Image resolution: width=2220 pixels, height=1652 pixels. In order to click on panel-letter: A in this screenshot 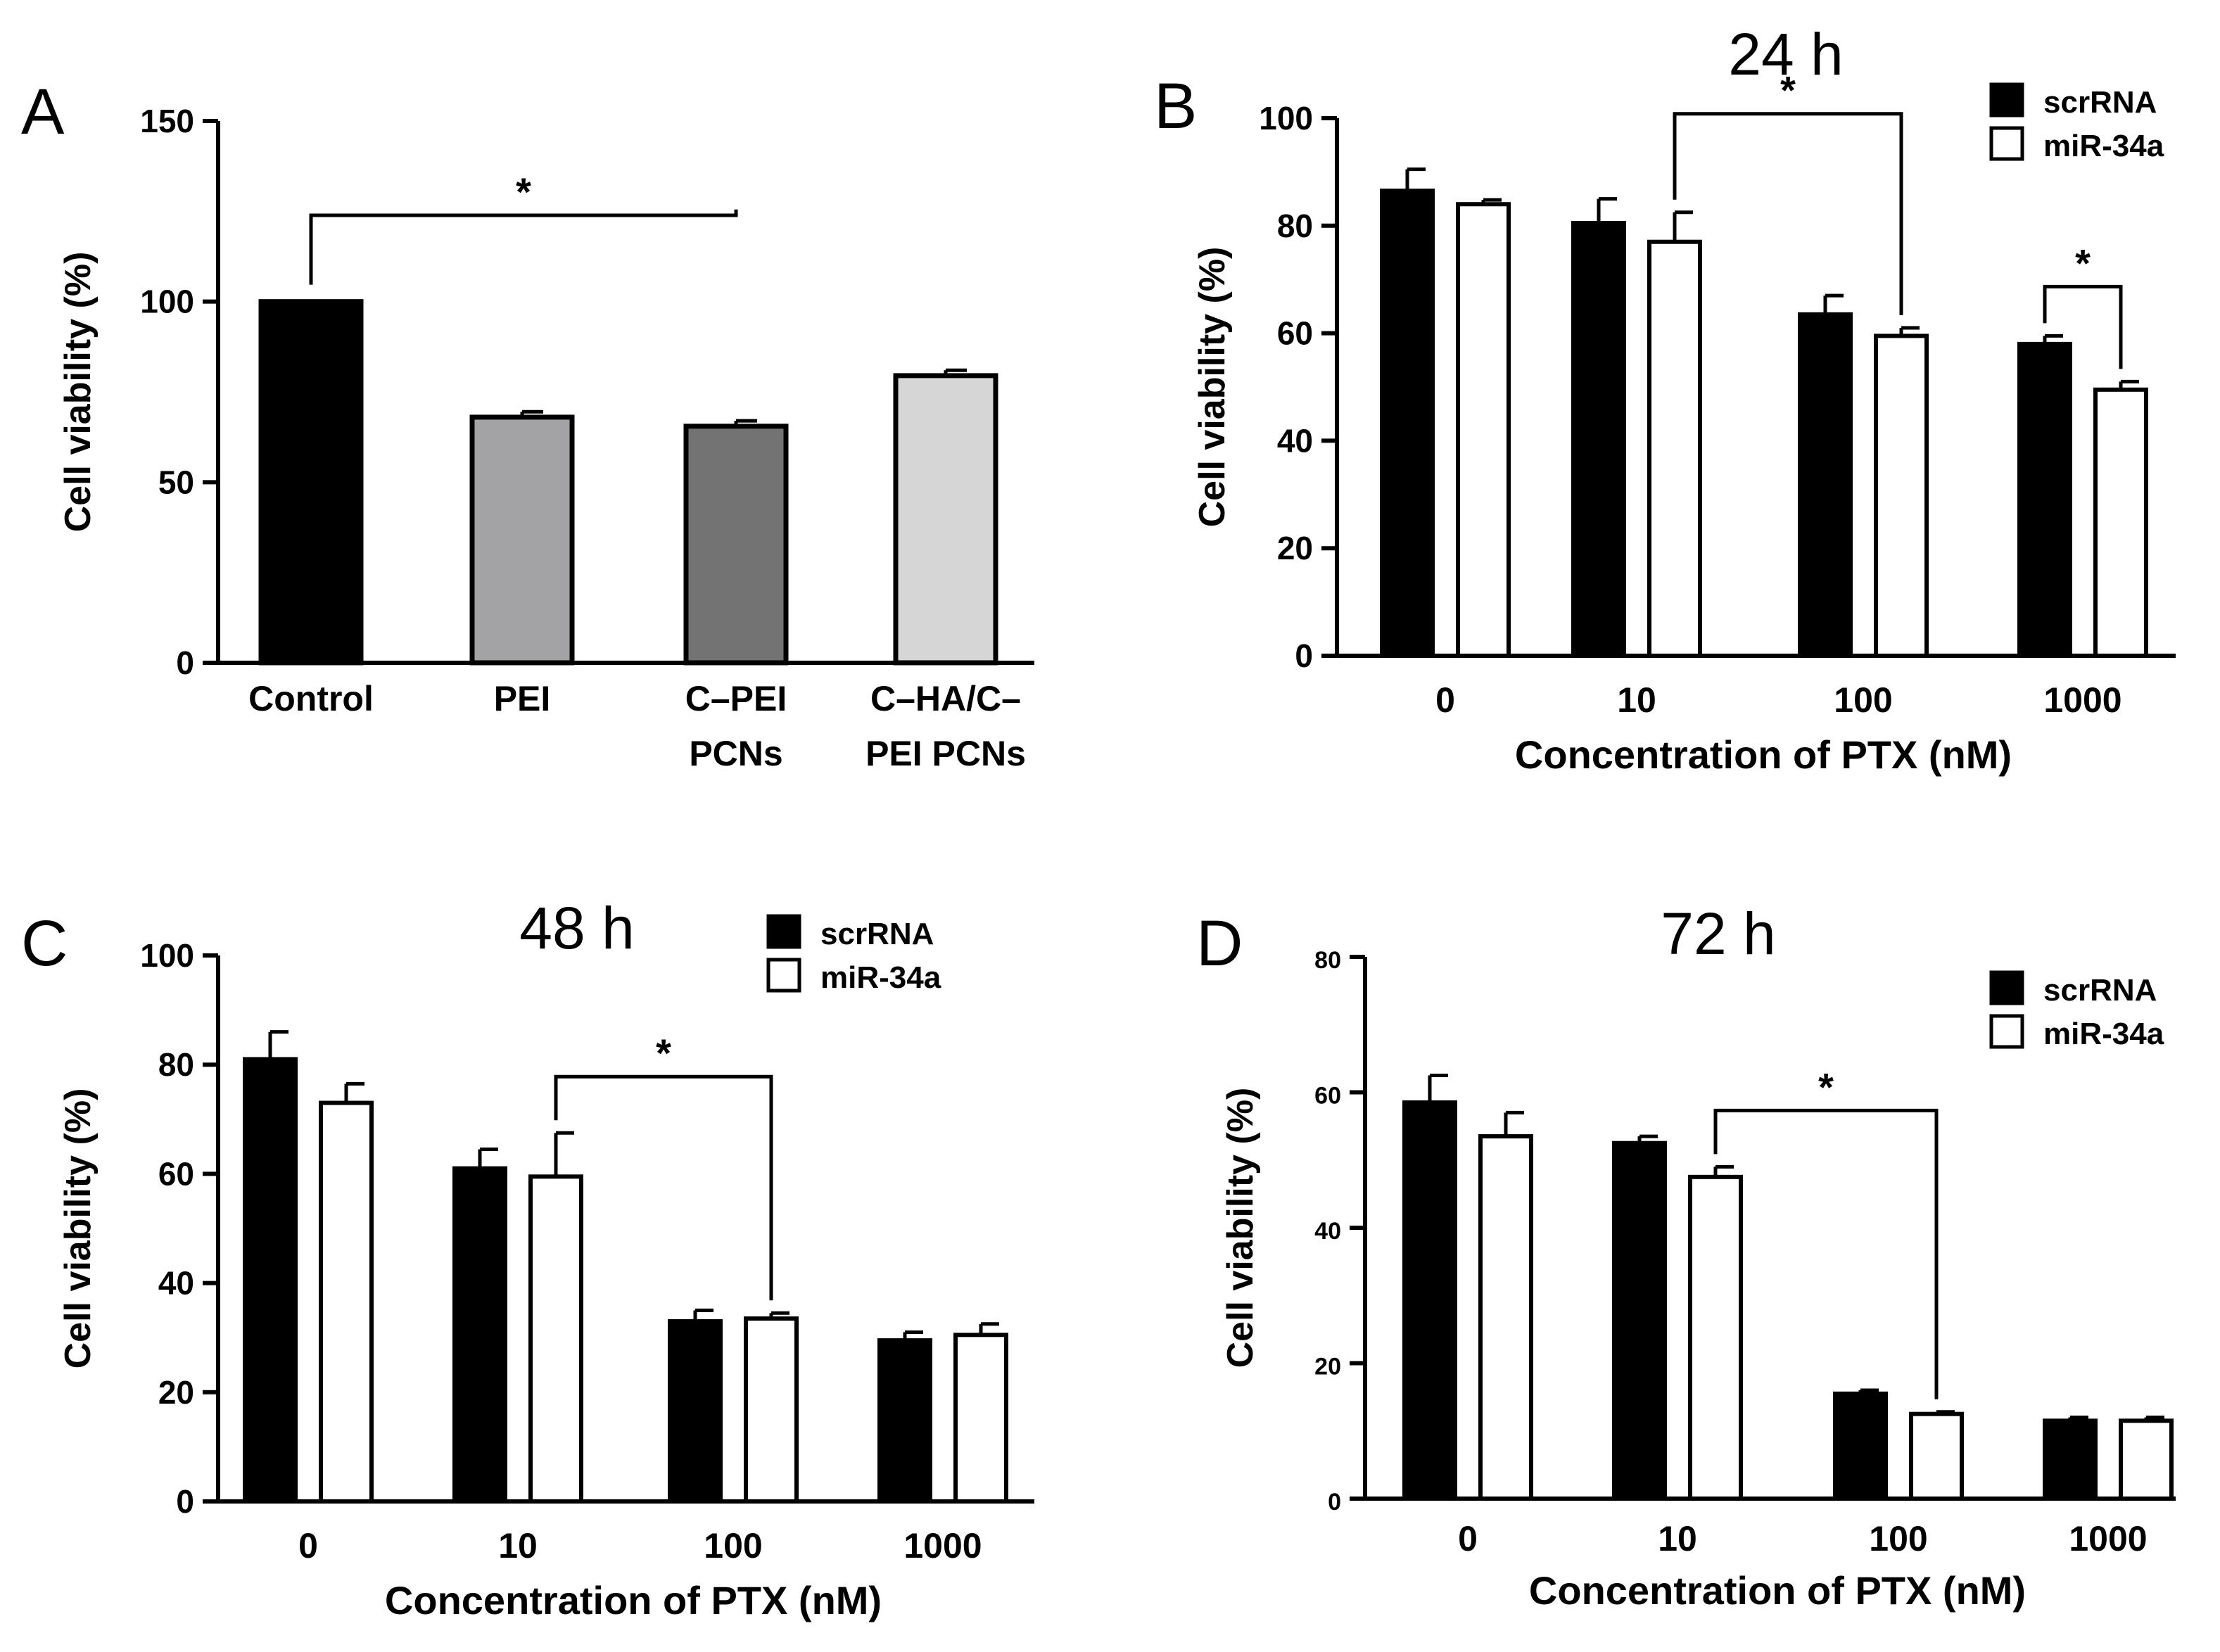, I will do `click(43, 112)`.